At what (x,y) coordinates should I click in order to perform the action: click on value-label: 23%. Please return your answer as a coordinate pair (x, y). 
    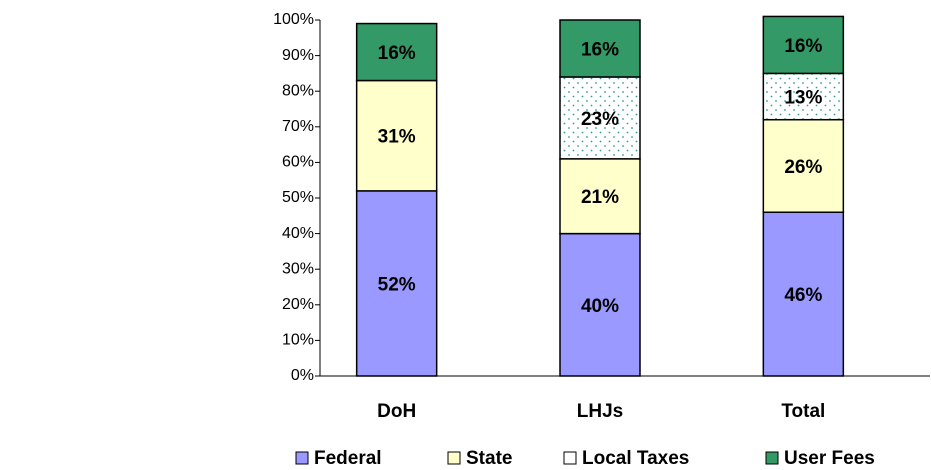
    Looking at the image, I should click on (600, 119).